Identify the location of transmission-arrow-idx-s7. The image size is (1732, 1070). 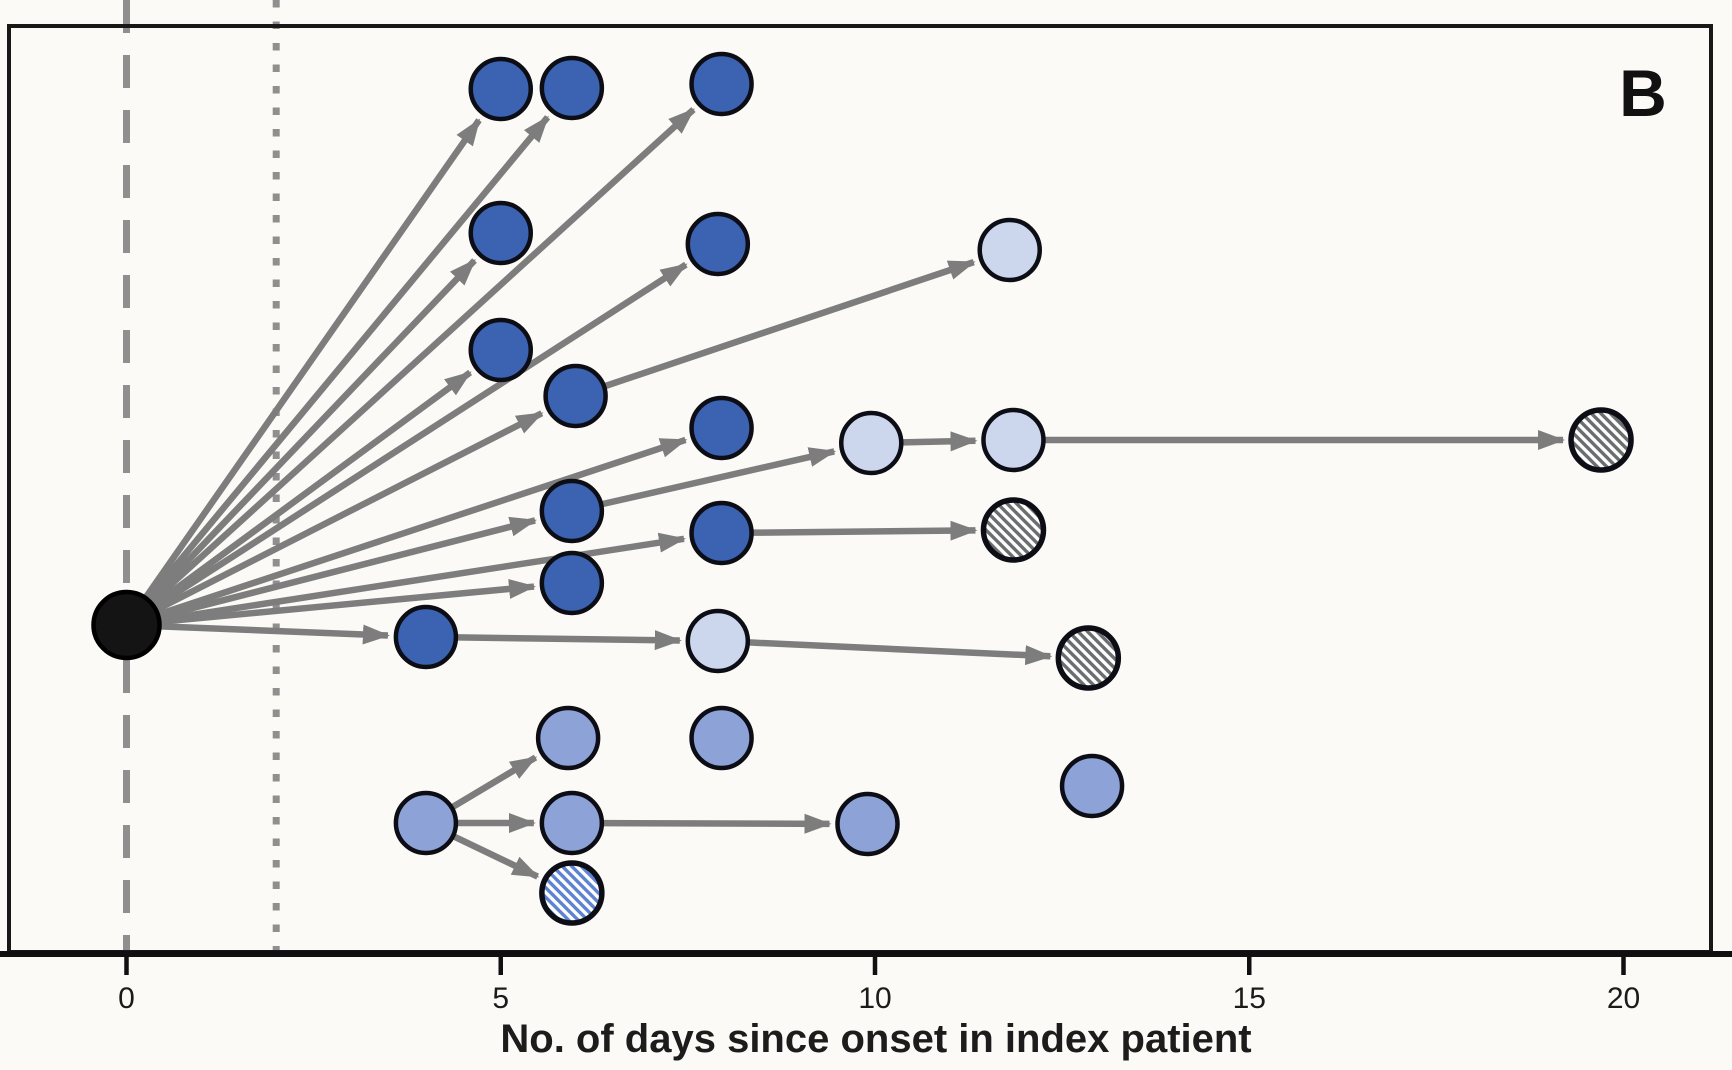
(349, 511).